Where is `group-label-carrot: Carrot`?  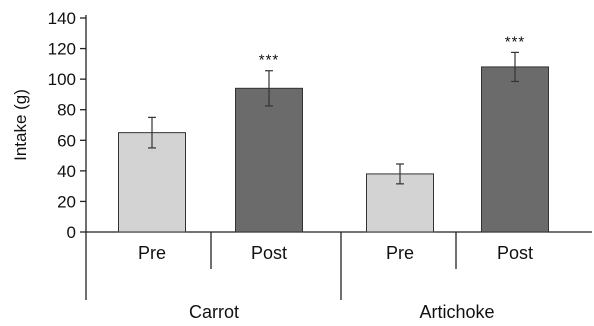 group-label-carrot: Carrot is located at coordinates (214, 312).